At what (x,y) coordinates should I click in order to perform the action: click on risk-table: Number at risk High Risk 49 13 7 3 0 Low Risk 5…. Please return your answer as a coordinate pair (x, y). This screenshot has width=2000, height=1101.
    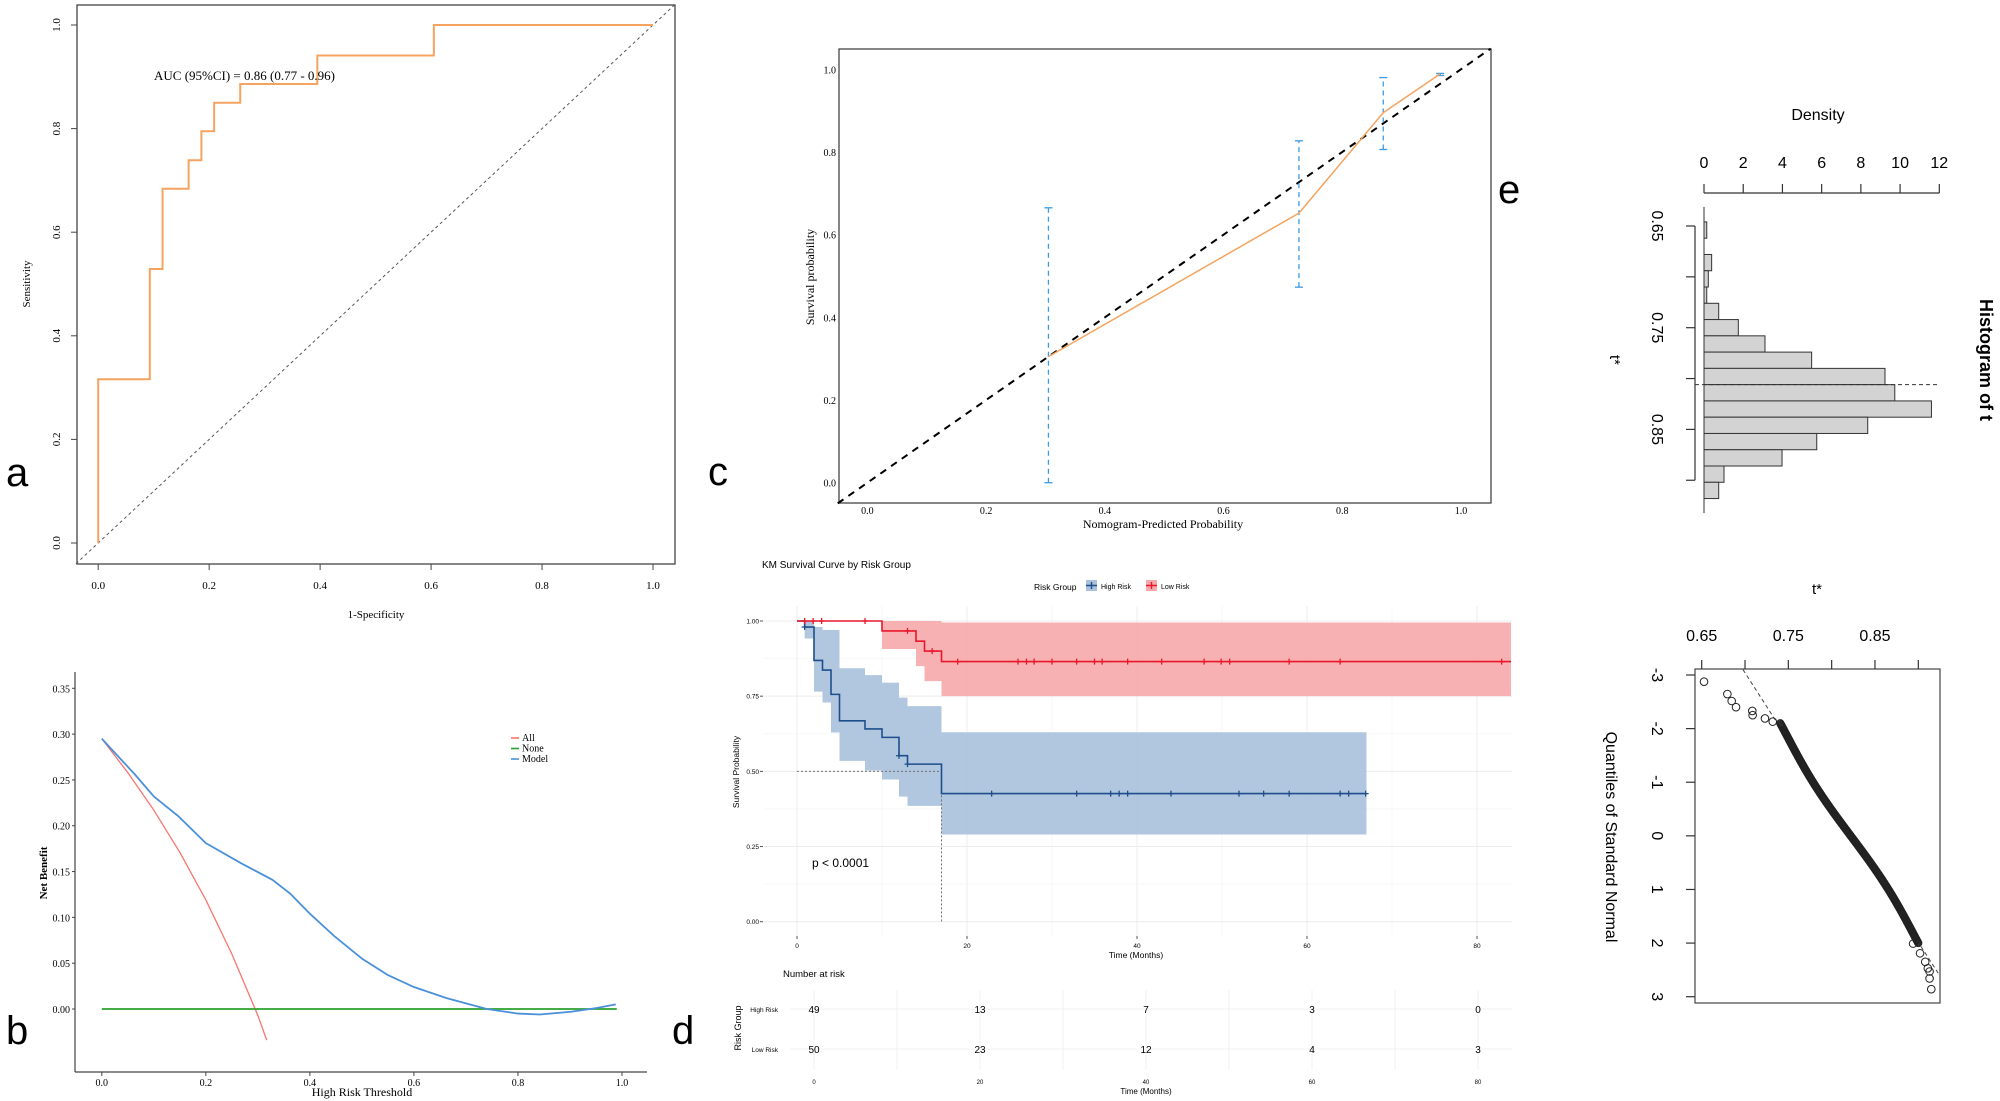
    Looking at the image, I should click on (1122, 1032).